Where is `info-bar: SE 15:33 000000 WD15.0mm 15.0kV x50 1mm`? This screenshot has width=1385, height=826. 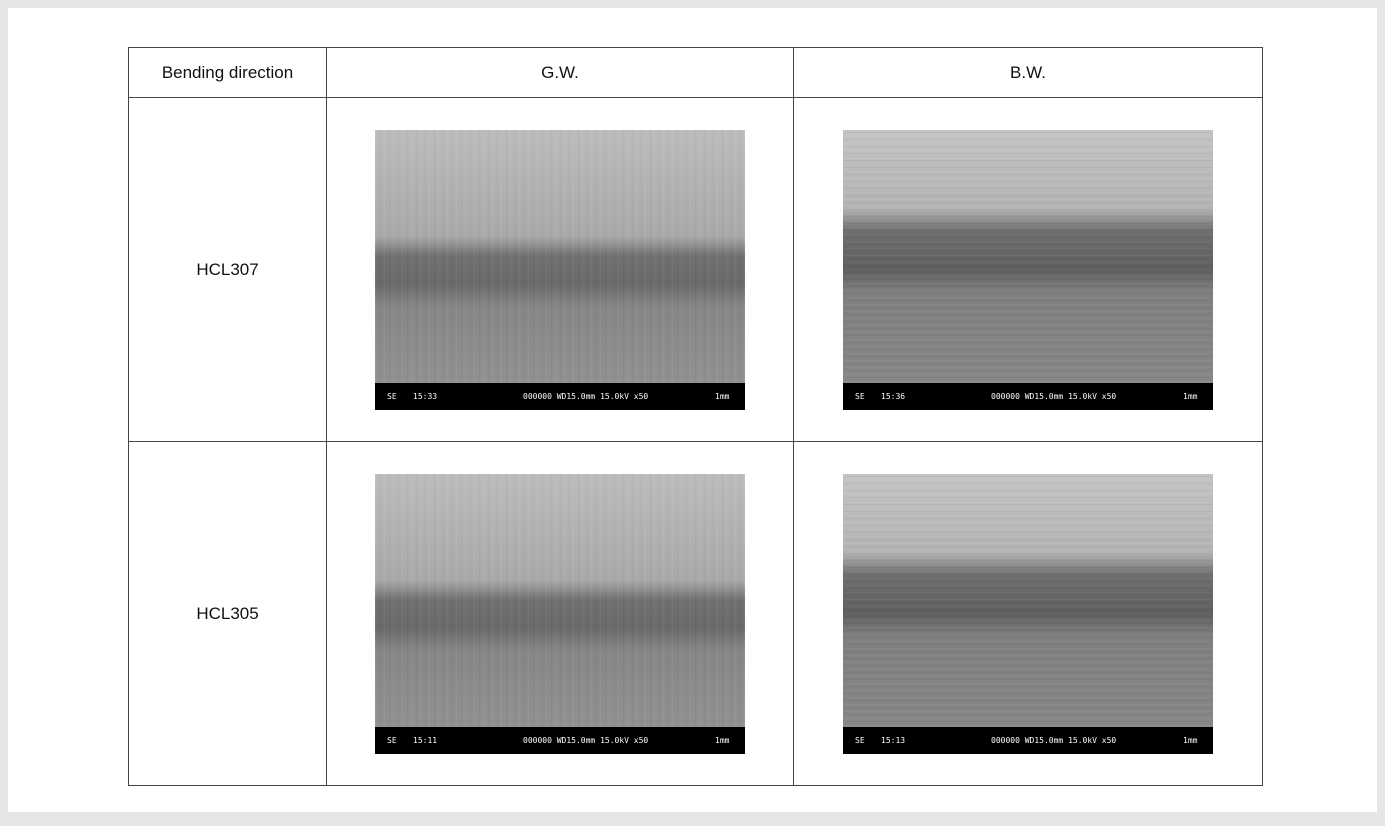 info-bar: SE 15:33 000000 WD15.0mm 15.0kV x50 1mm is located at coordinates (560, 396).